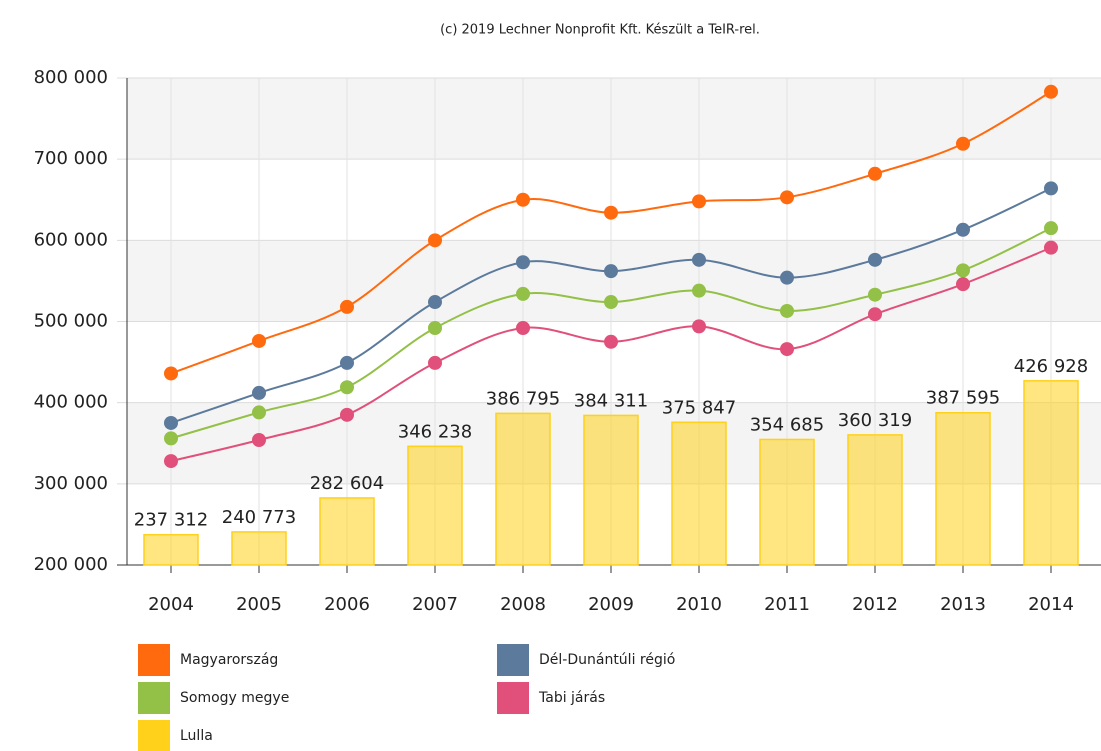 This screenshot has height=751, width=1101. What do you see at coordinates (435, 604) in the screenshot?
I see `x-tick-label: 2007` at bounding box center [435, 604].